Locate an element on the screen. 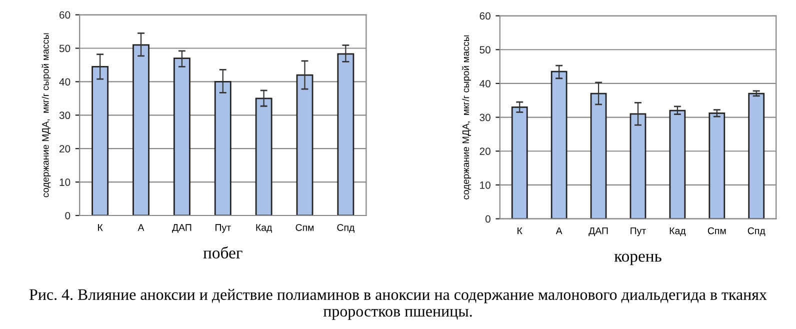 Image resolution: width=796 pixels, height=329 pixels. x-axis-title: побег is located at coordinates (222, 252).